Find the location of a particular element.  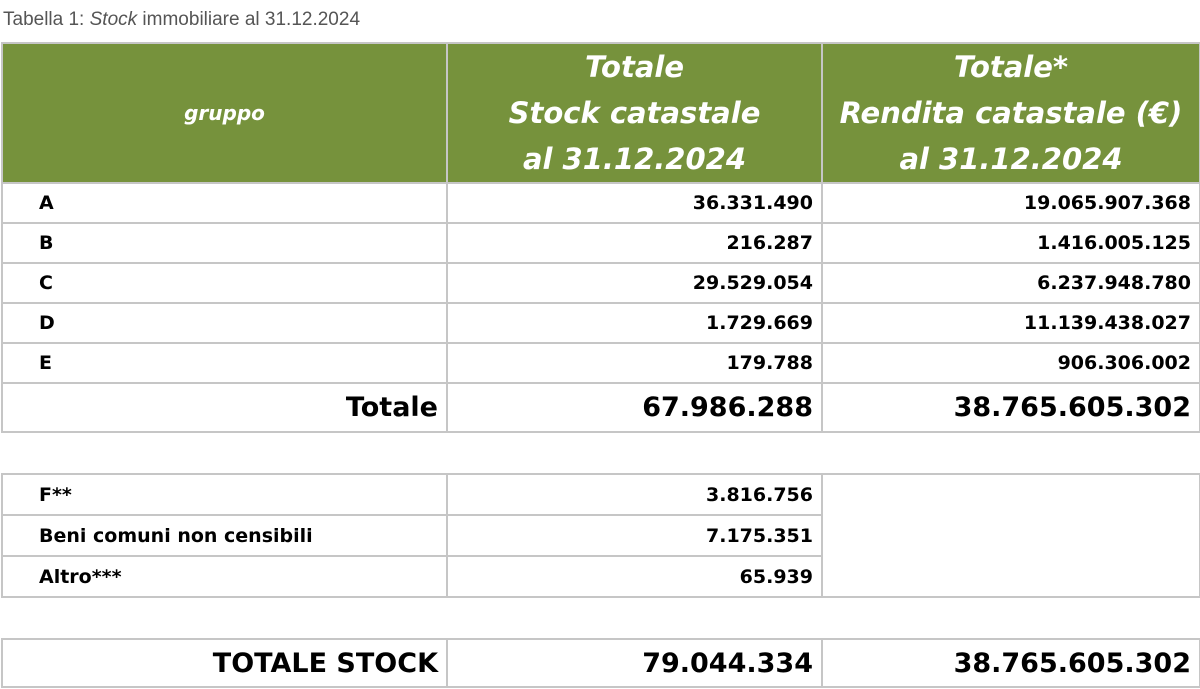

extra-empty-cell is located at coordinates (1010, 535).